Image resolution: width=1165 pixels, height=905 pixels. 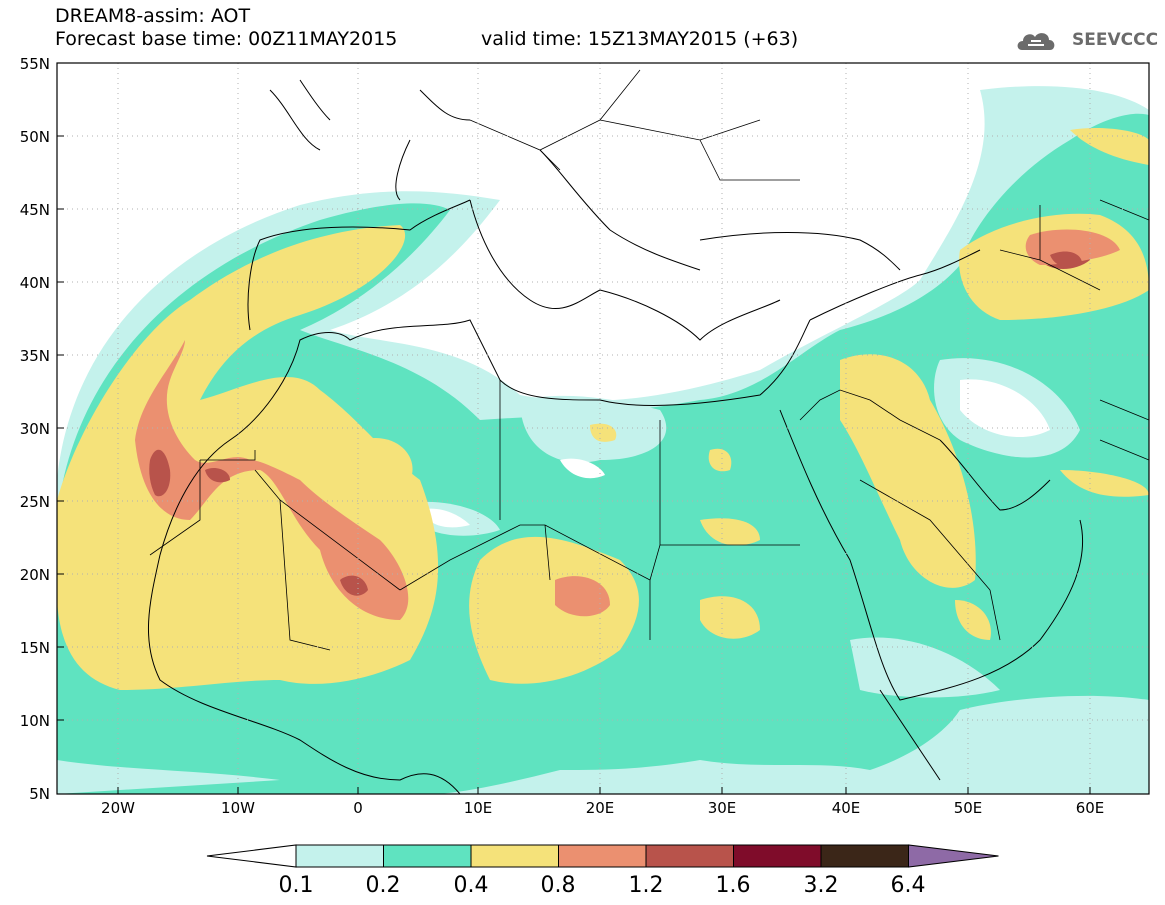 What do you see at coordinates (251, 856) in the screenshot?
I see `colorbar-under-triangle` at bounding box center [251, 856].